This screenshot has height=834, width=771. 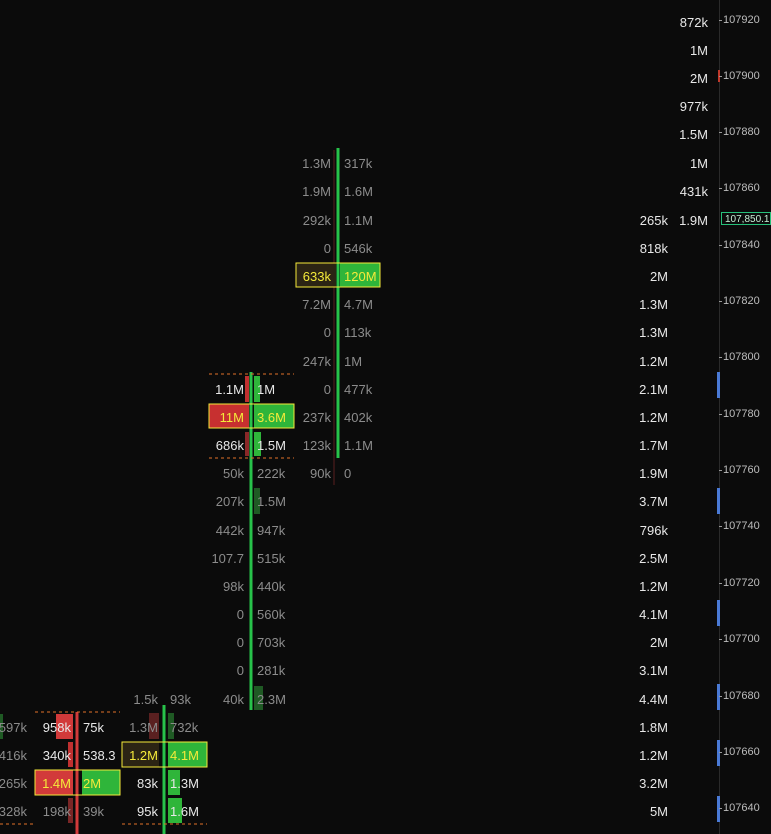 What do you see at coordinates (13, 755) in the screenshot?
I see `bid-volume: 416k` at bounding box center [13, 755].